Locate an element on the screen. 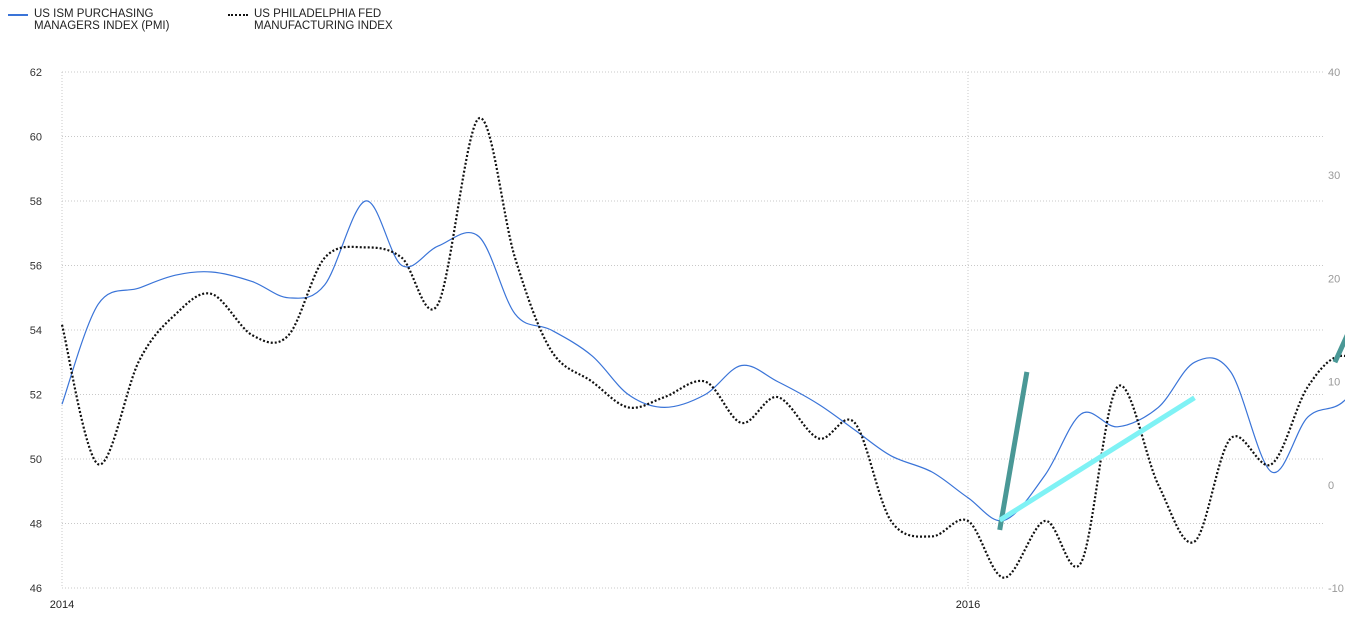 The height and width of the screenshot is (618, 1345). y-tick-label-left: 62 is located at coordinates (36, 73).